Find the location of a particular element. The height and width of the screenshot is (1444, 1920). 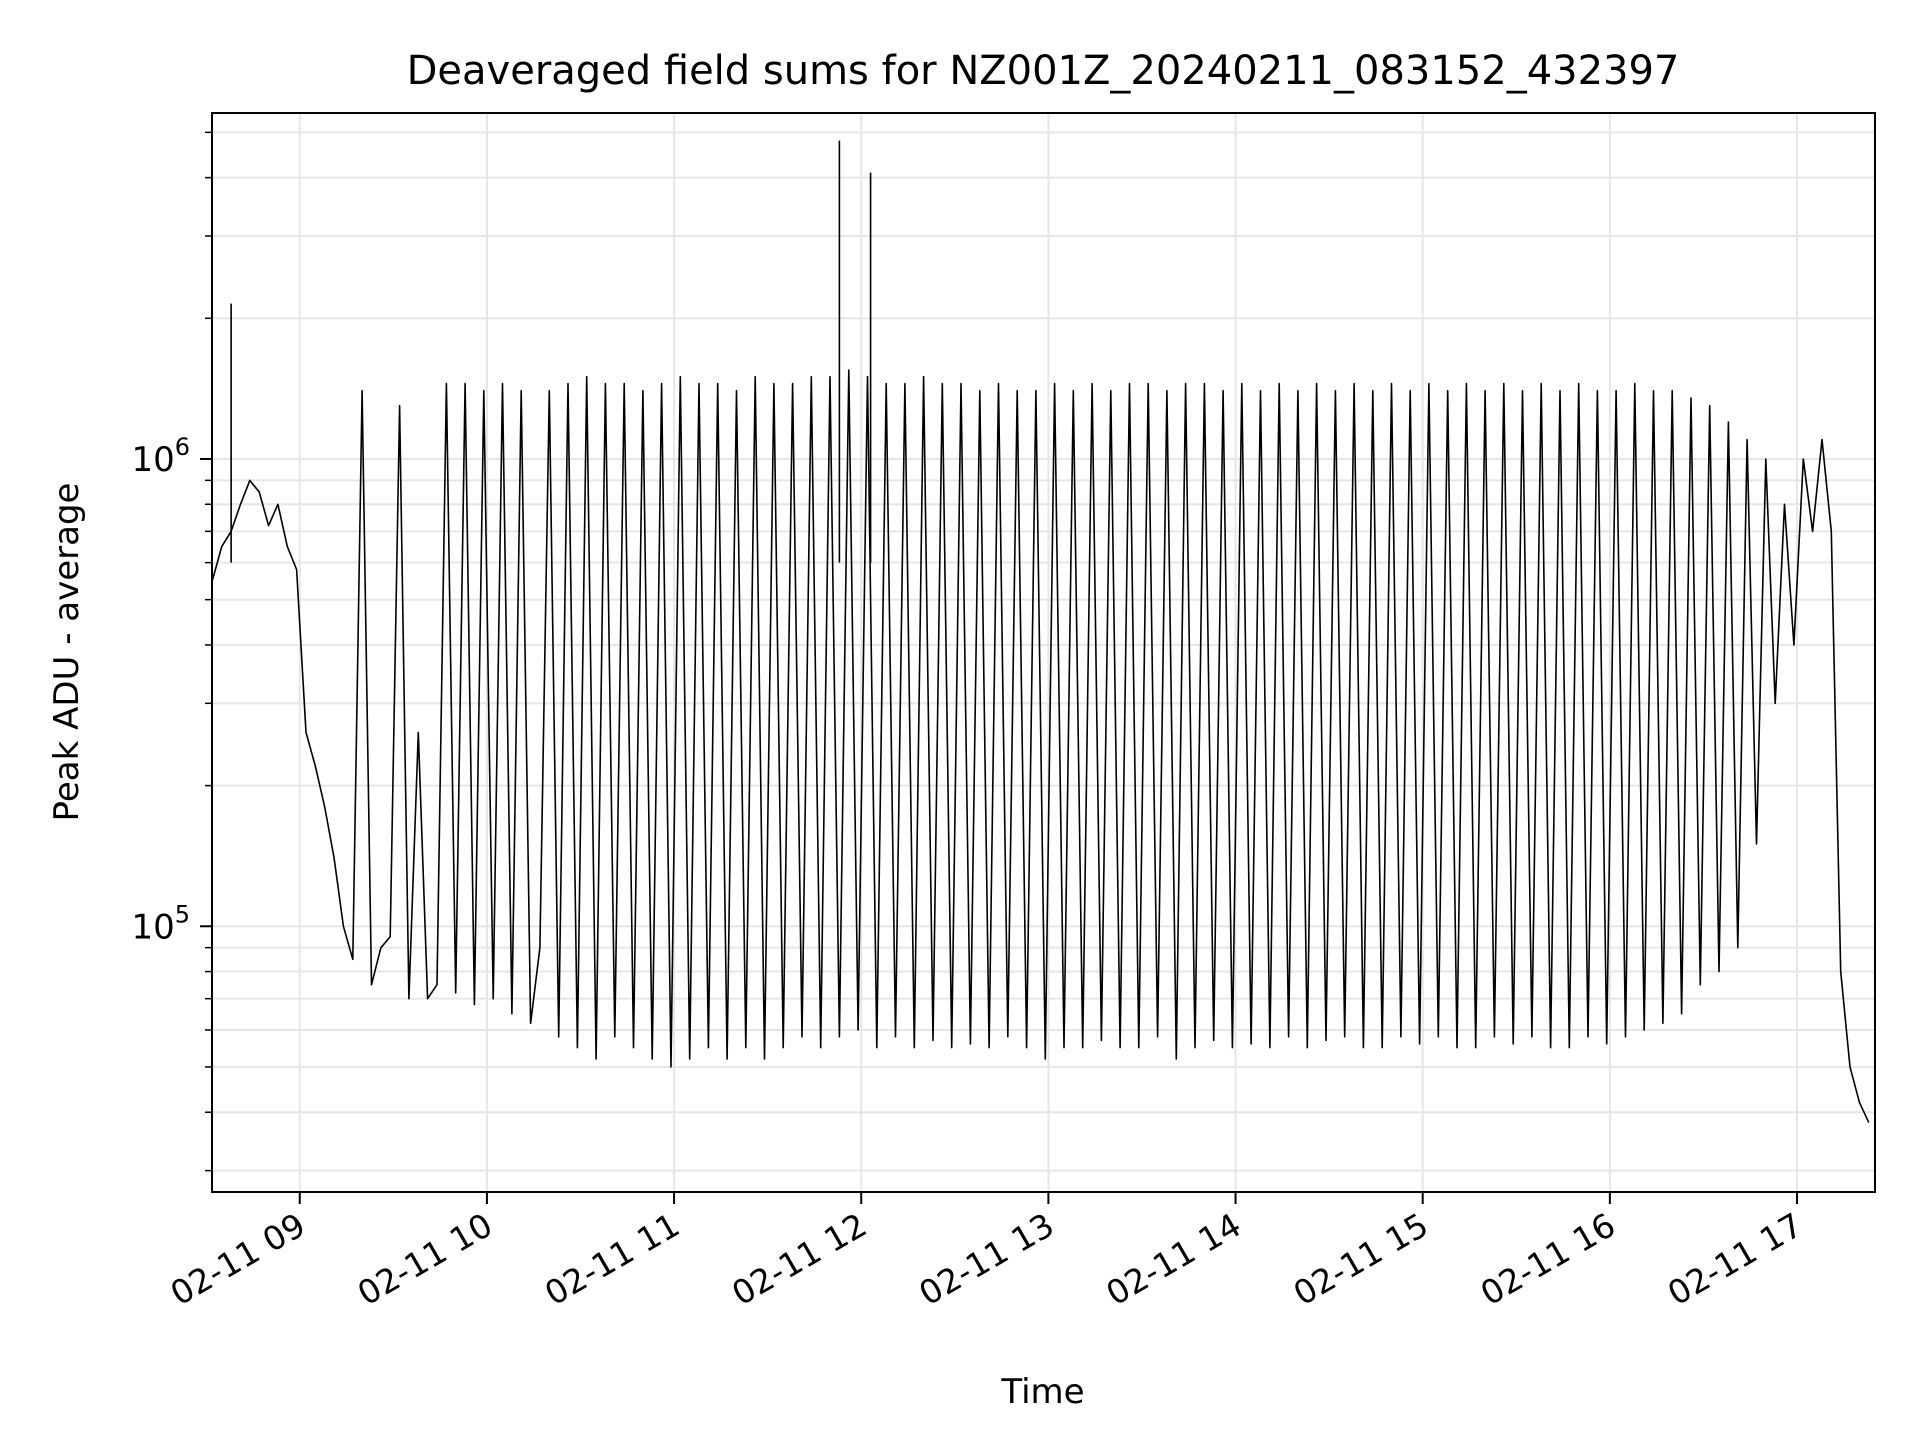

x-tick-label: 02-11 09 is located at coordinates (238, 1259).